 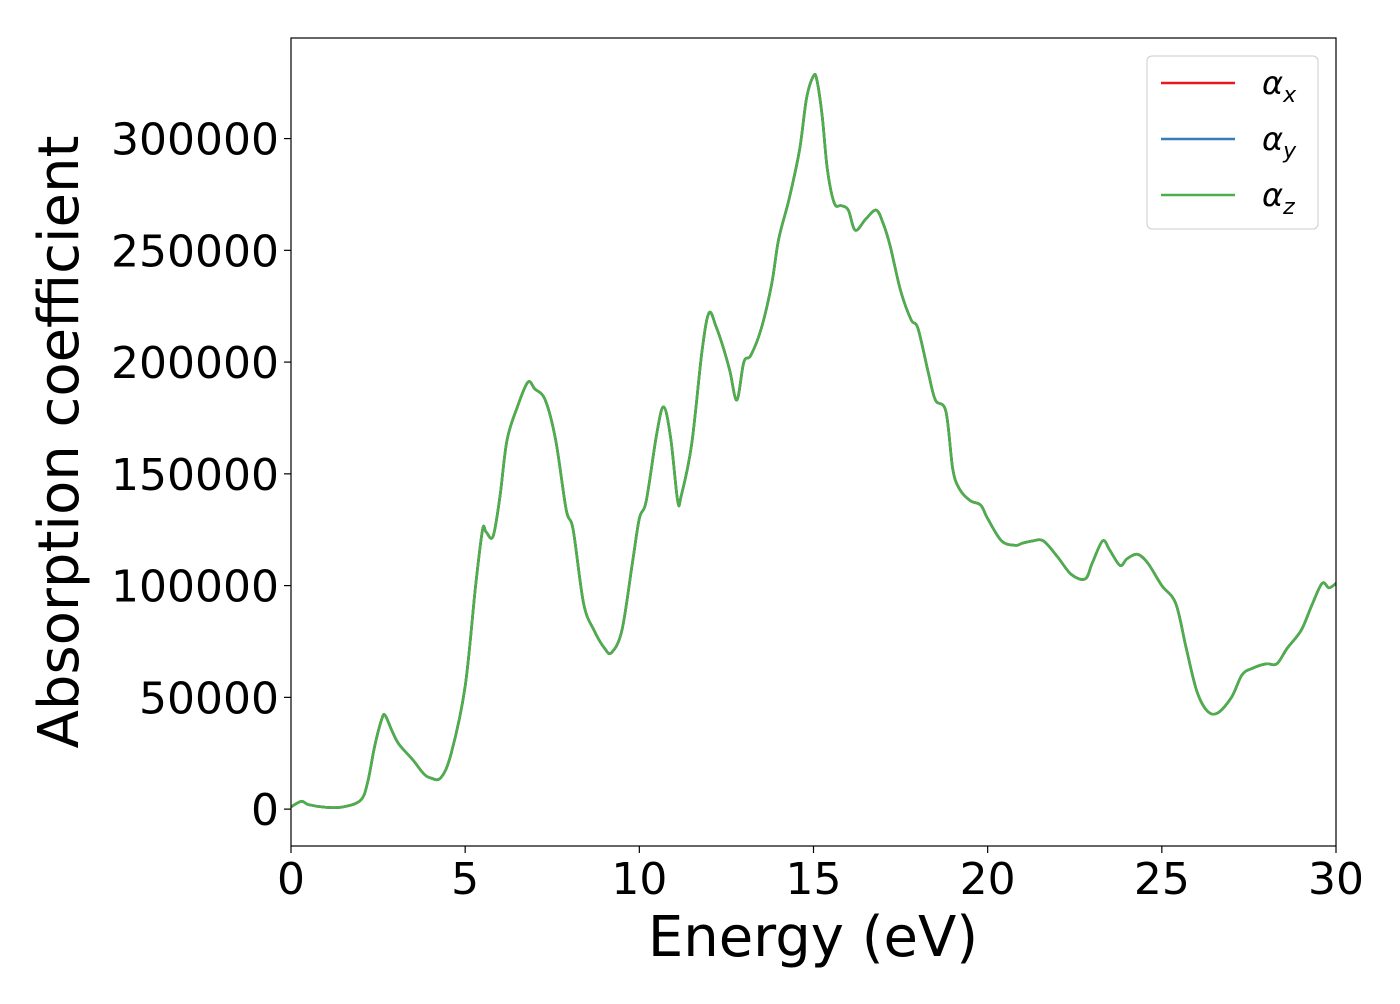 I want to click on y-tick-label: 100000, so click(x=195, y=587).